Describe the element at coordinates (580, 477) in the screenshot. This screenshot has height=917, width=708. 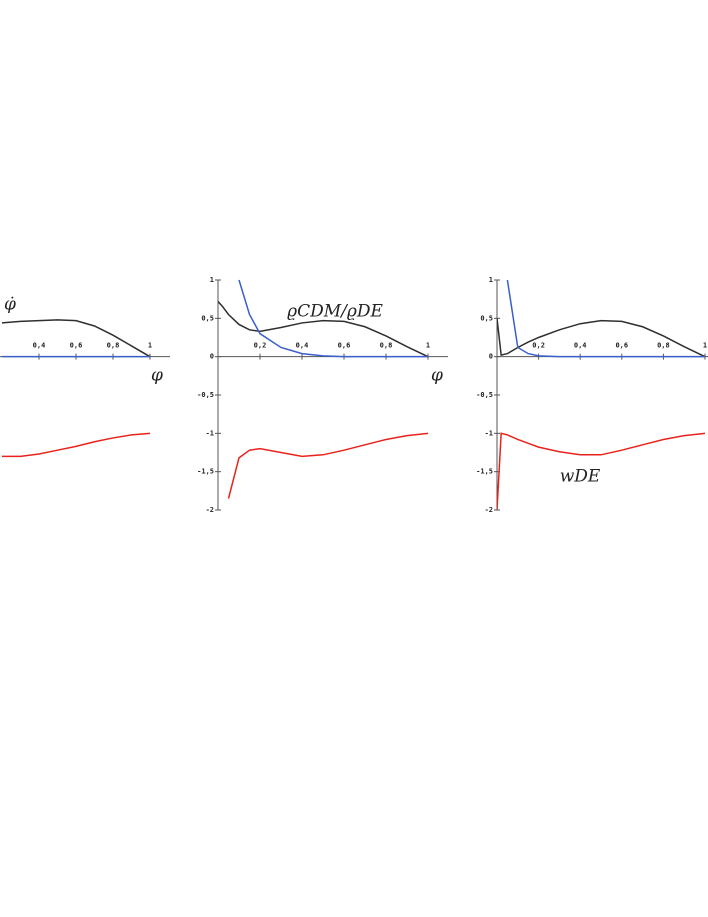
I see `annotation: wDE` at that location.